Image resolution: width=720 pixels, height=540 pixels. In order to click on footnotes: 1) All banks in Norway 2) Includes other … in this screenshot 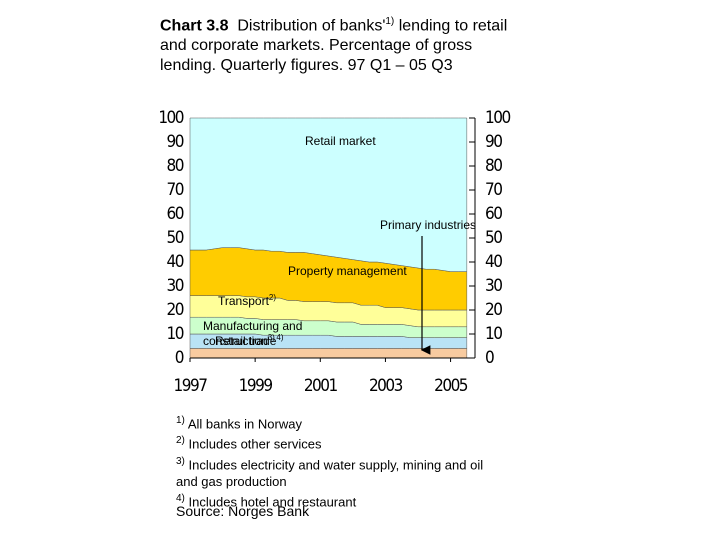, I will do `click(341, 461)`.